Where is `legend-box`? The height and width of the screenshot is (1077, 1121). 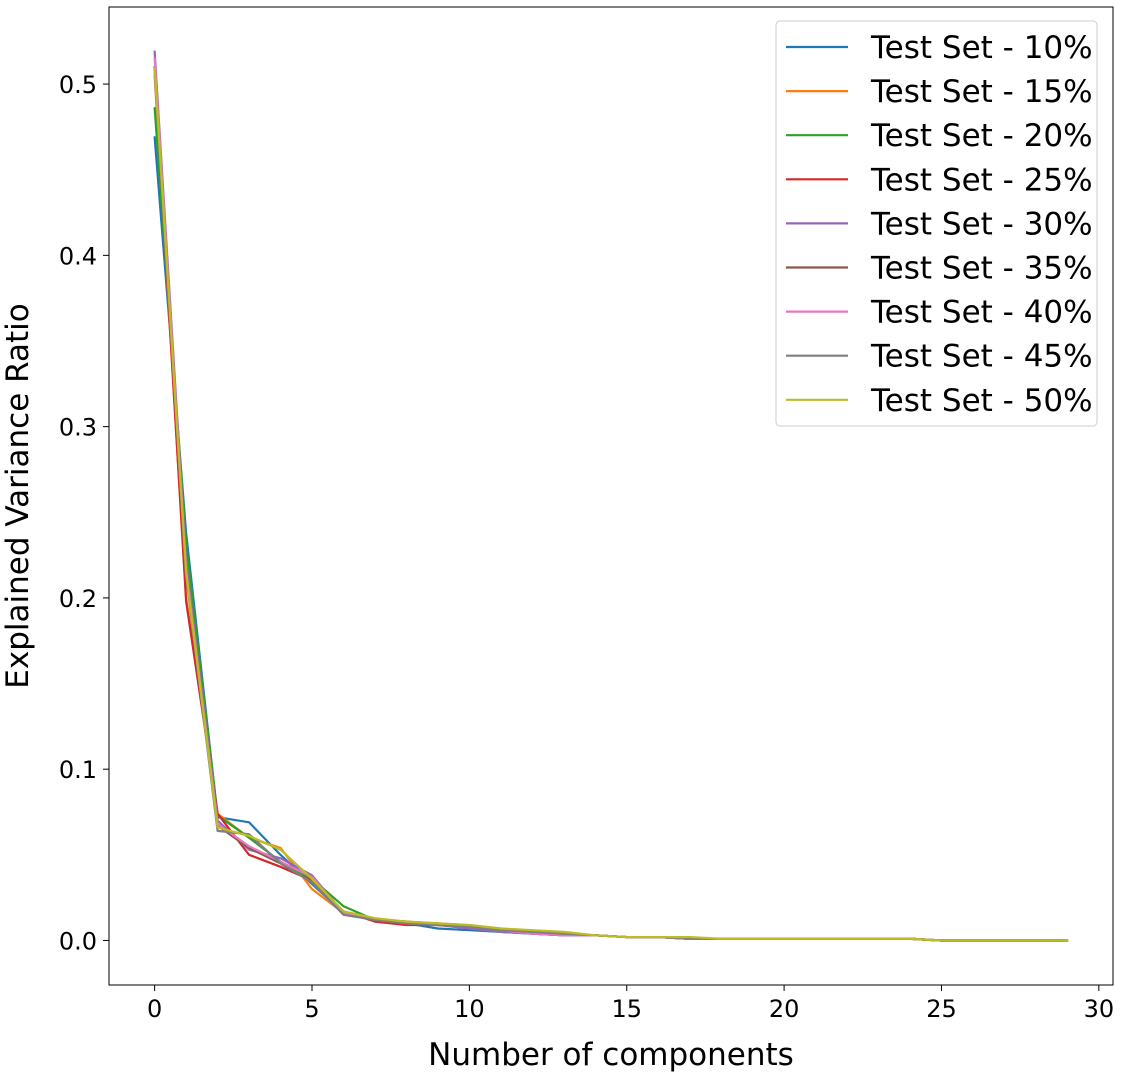
legend-box is located at coordinates (936, 223).